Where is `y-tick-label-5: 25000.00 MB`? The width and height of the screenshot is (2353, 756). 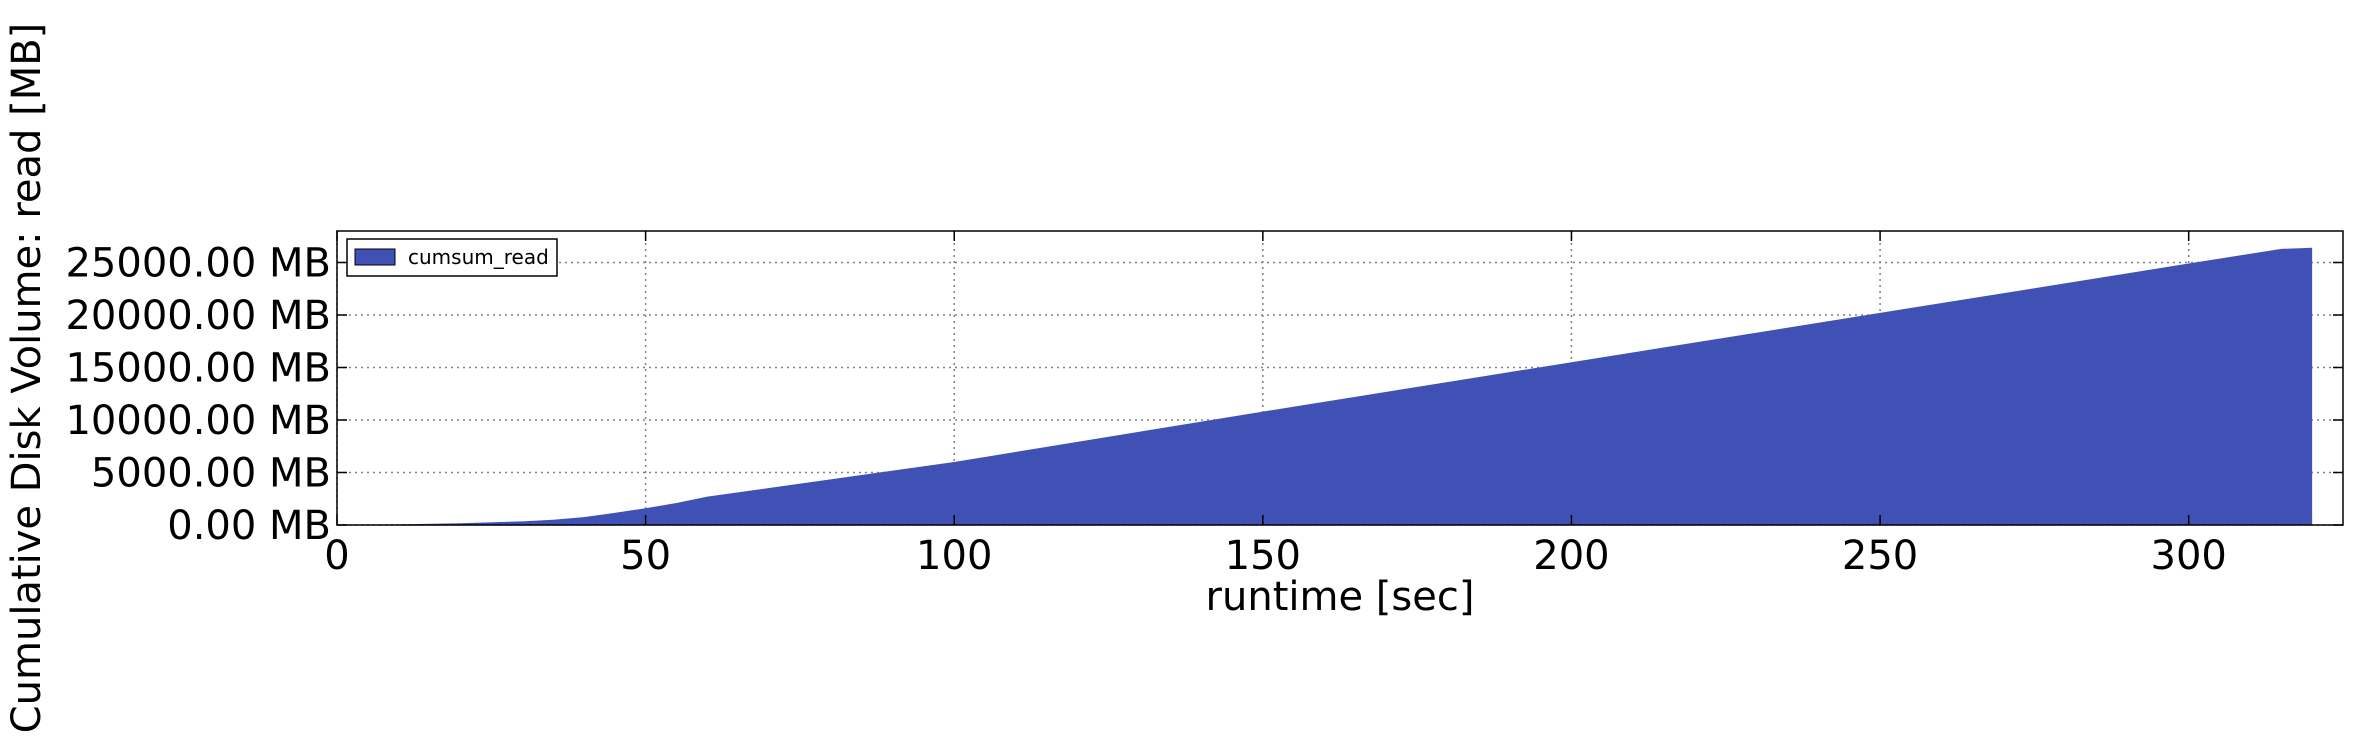
y-tick-label-5: 25000.00 MB is located at coordinates (198, 264).